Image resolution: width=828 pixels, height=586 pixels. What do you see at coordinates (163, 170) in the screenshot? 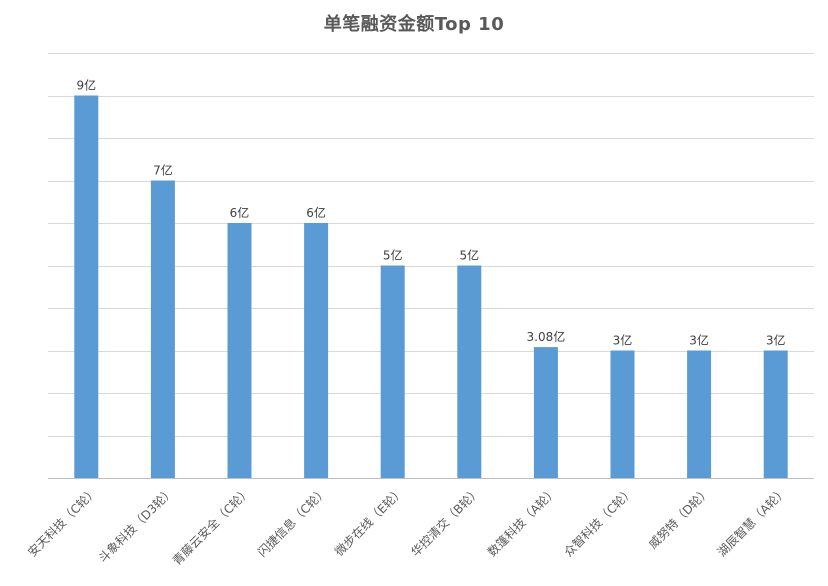
I see `data-label: 7亿` at bounding box center [163, 170].